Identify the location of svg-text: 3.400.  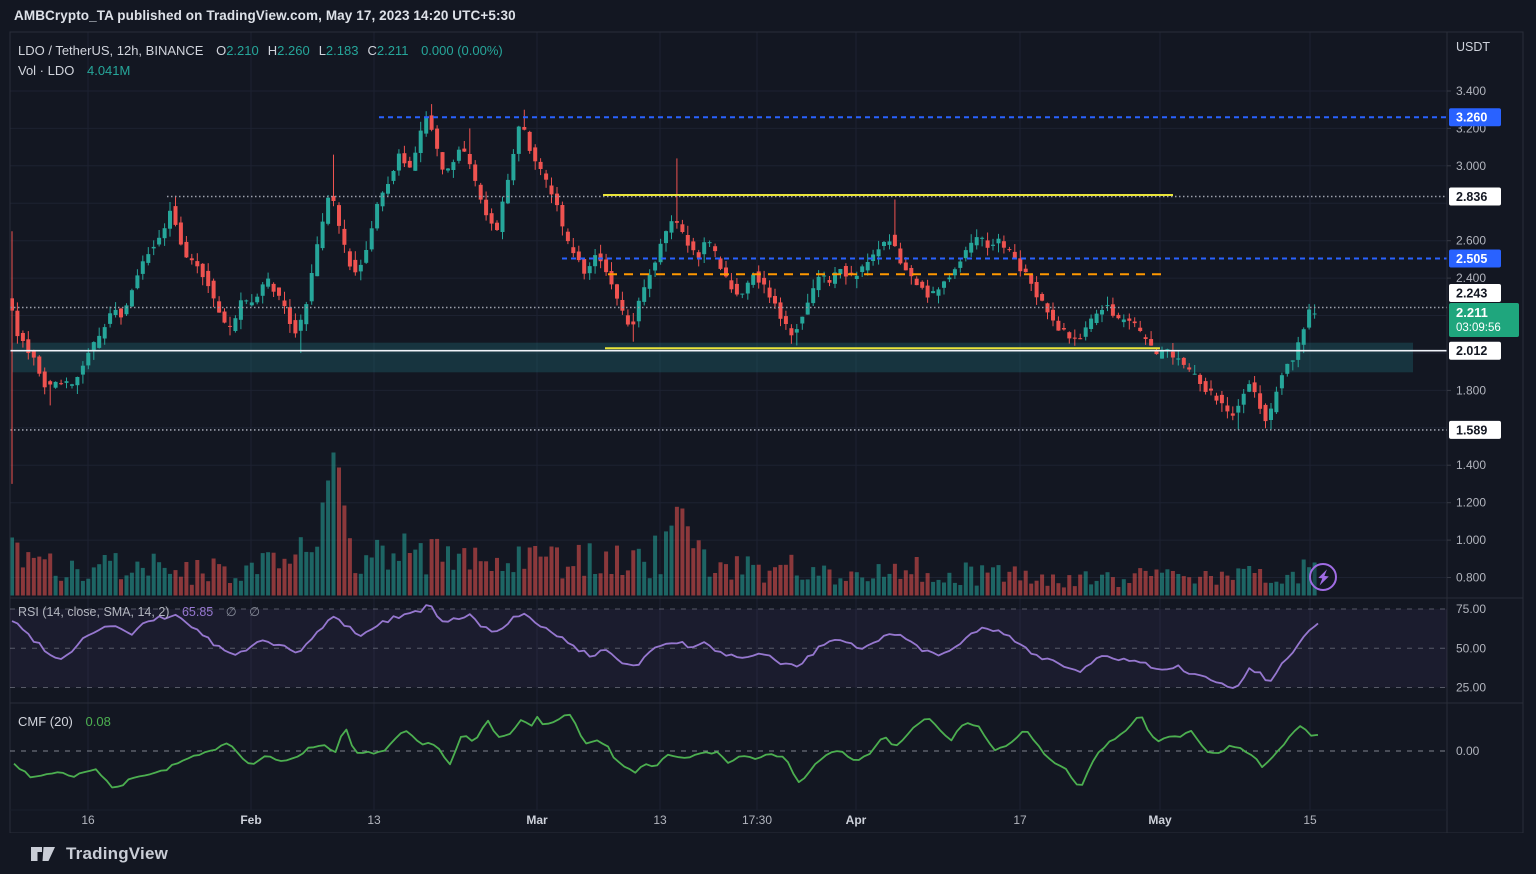
(1471, 91).